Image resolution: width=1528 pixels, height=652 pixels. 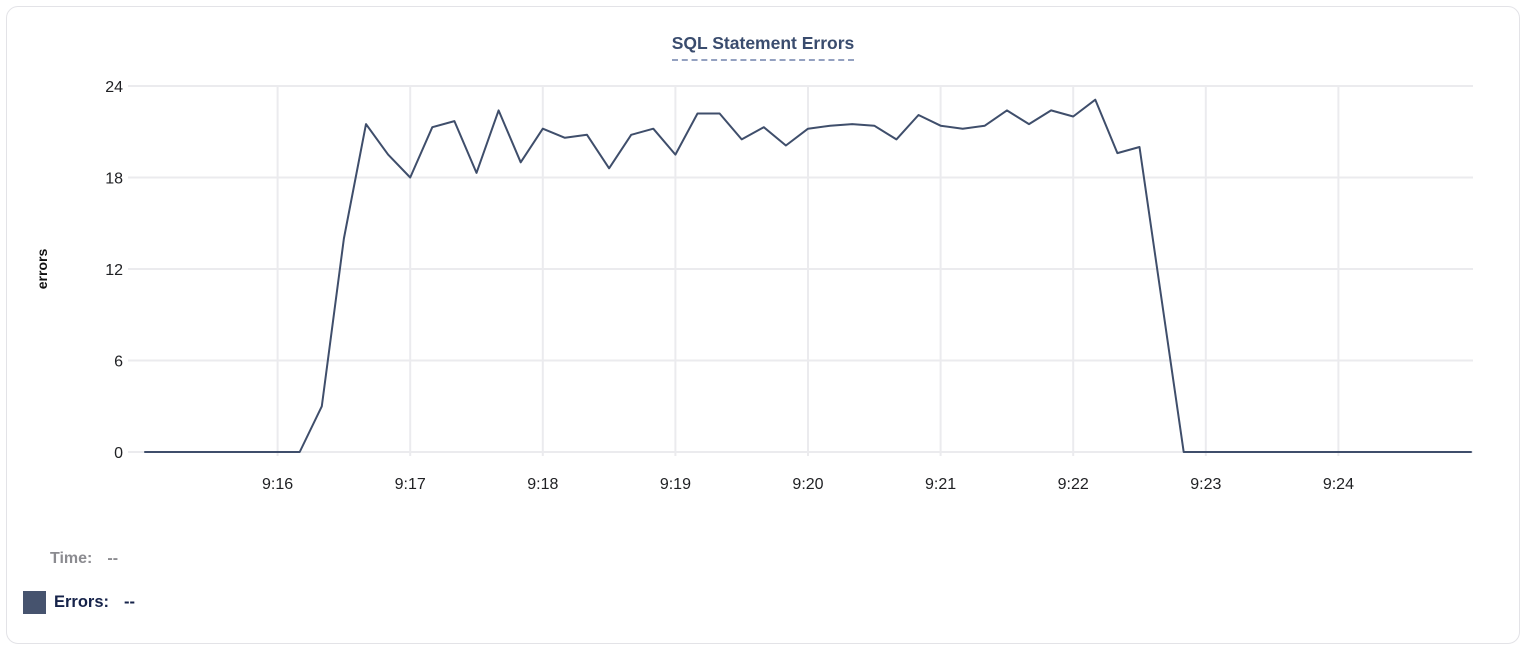 What do you see at coordinates (277, 484) in the screenshot?
I see `x-tick-label: 9:16` at bounding box center [277, 484].